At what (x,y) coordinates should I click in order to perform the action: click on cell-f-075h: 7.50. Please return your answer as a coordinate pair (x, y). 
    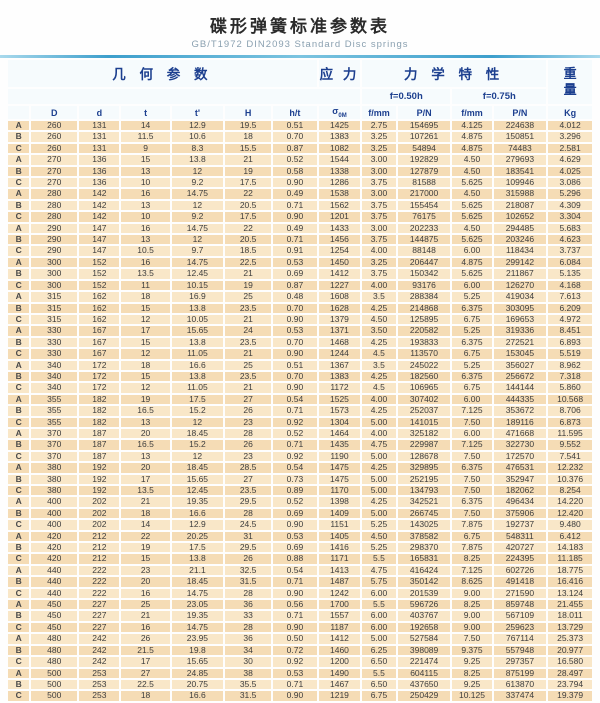
    Looking at the image, I should click on (472, 456).